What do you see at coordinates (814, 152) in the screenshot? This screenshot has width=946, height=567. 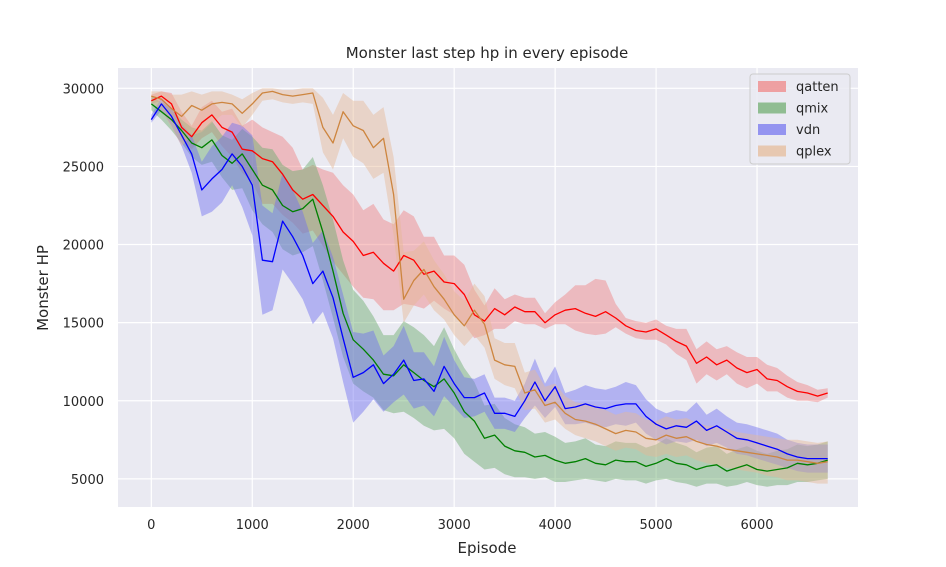 I see `legend-label-qplex: qplex` at bounding box center [814, 152].